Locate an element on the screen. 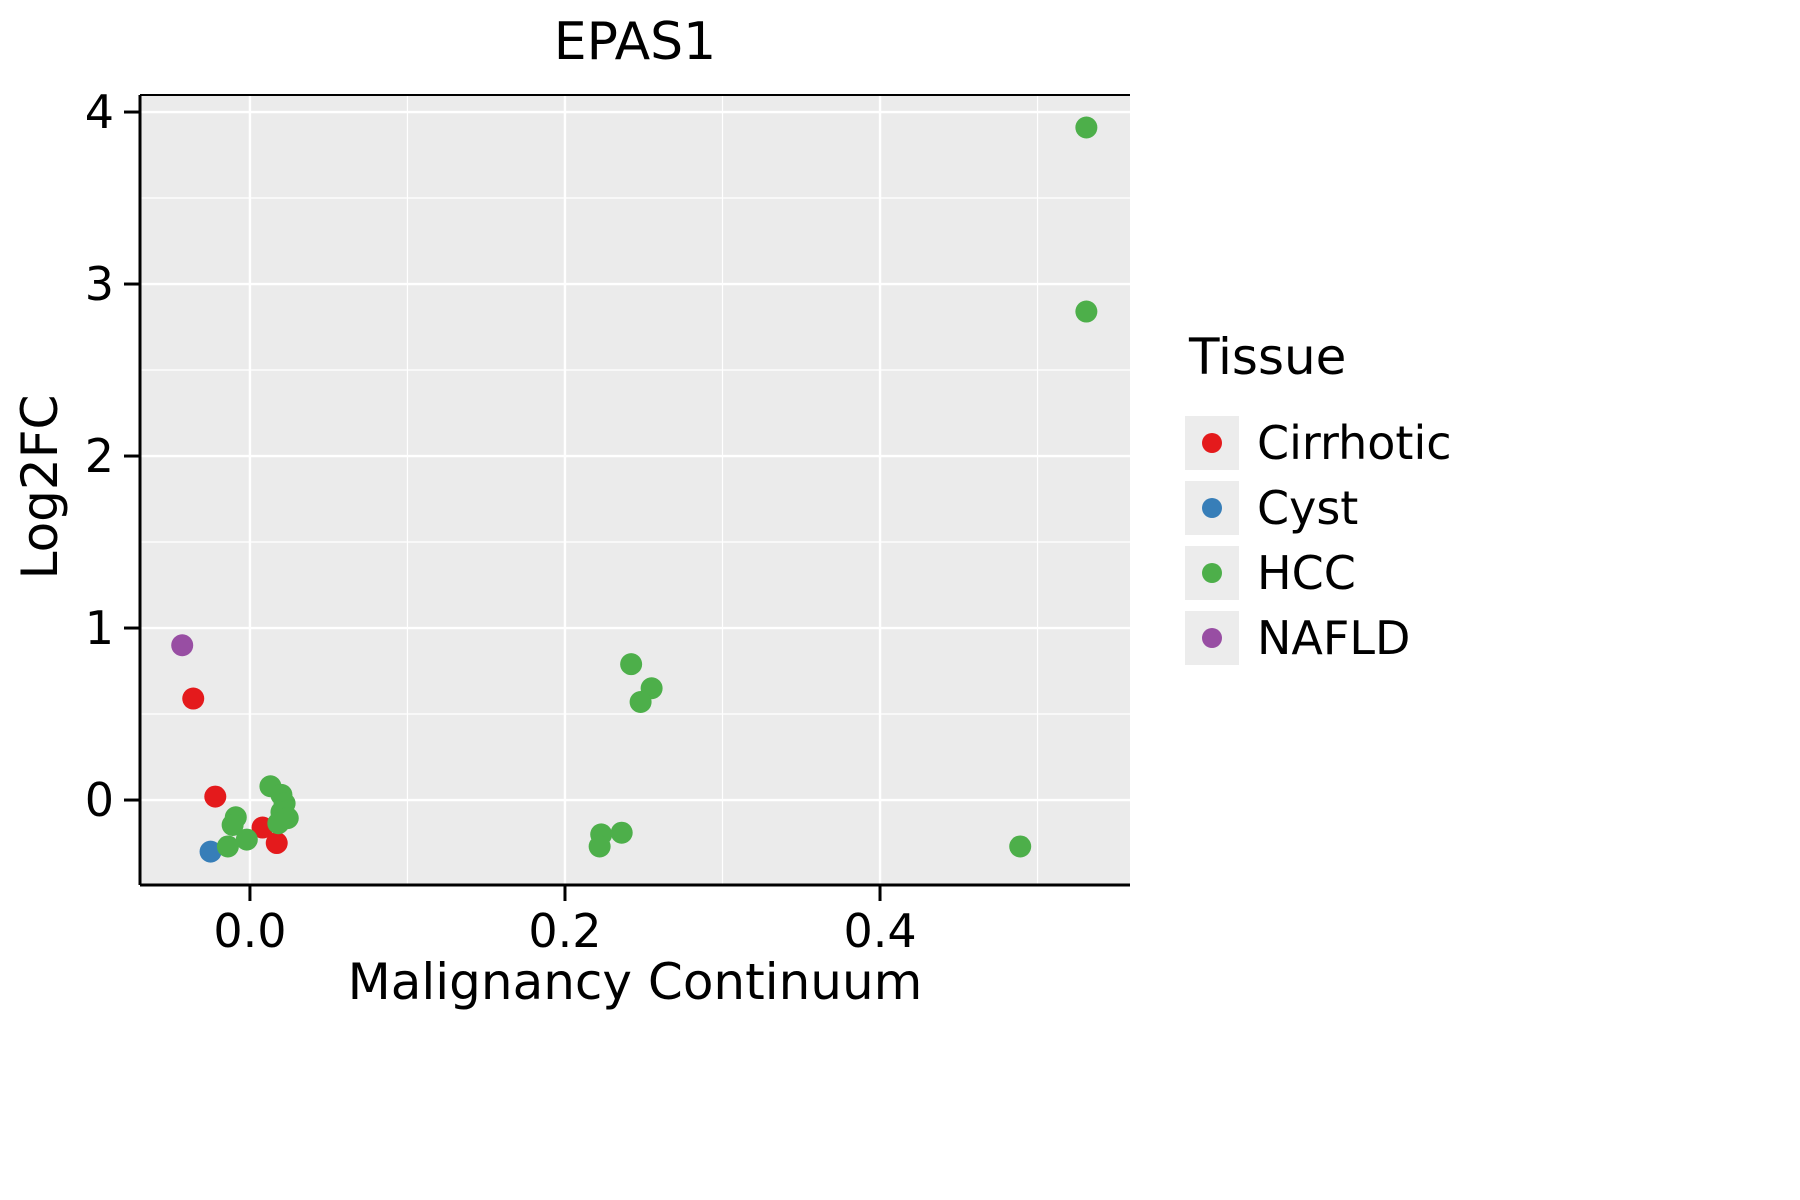 This screenshot has height=1200, width=1800. chart-title: EPAS1 is located at coordinates (635, 42).